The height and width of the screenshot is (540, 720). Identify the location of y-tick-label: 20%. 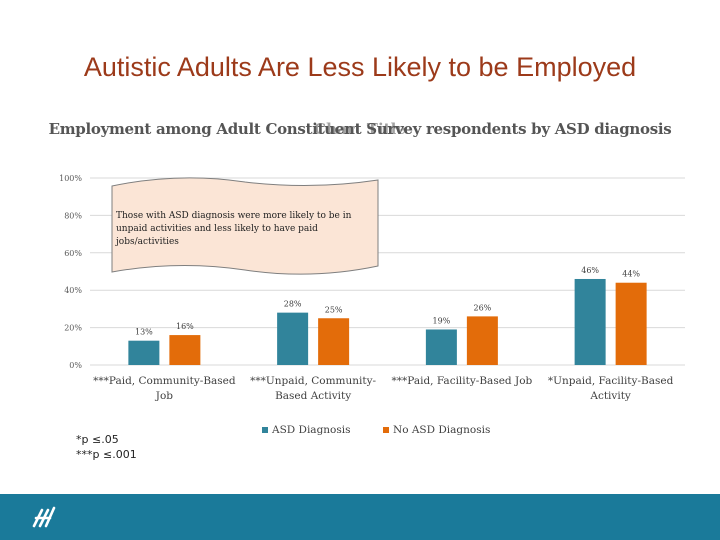
(73, 328).